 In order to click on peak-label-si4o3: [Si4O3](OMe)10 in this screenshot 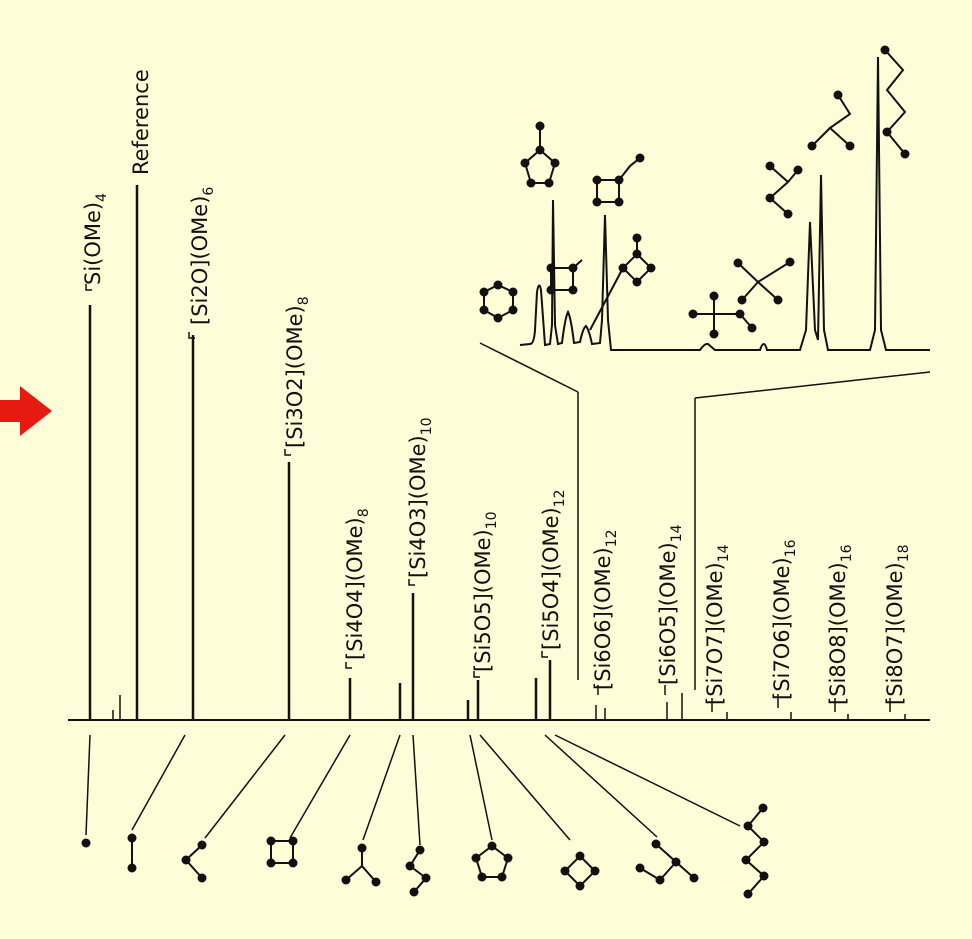, I will do `click(420, 497)`.